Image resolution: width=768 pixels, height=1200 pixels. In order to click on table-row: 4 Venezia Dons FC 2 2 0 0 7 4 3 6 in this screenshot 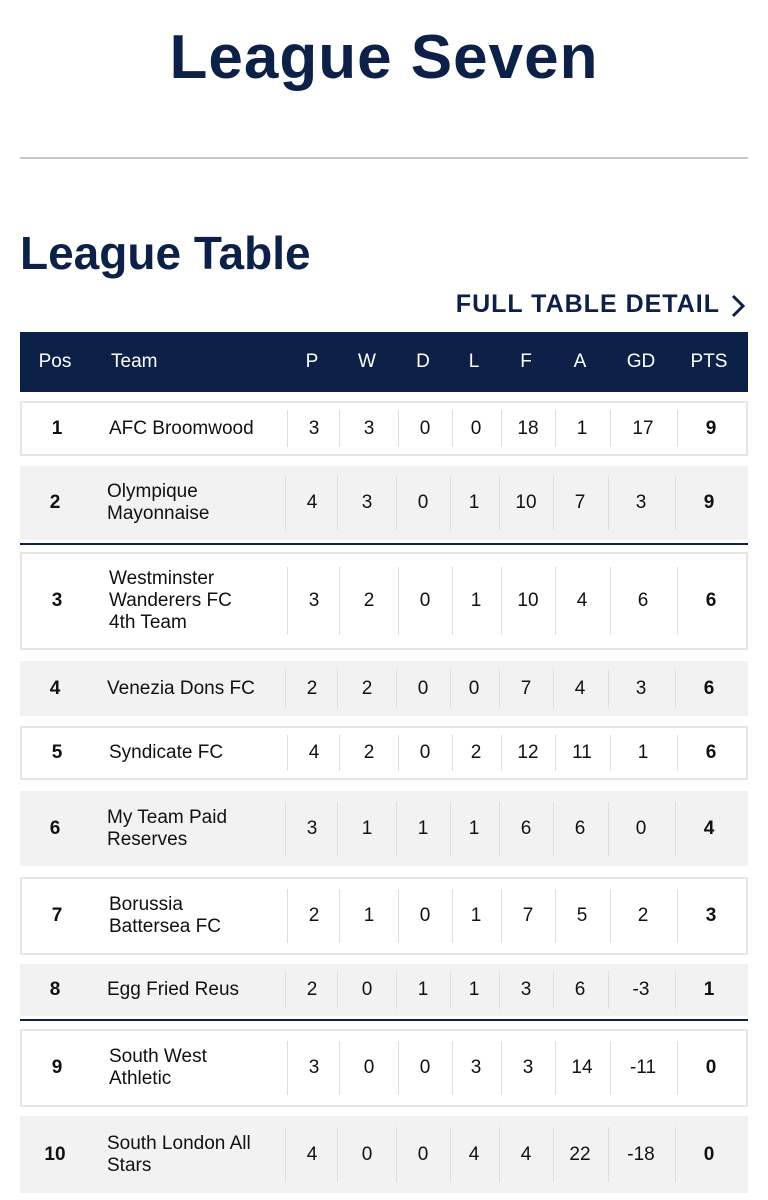, I will do `click(384, 688)`.